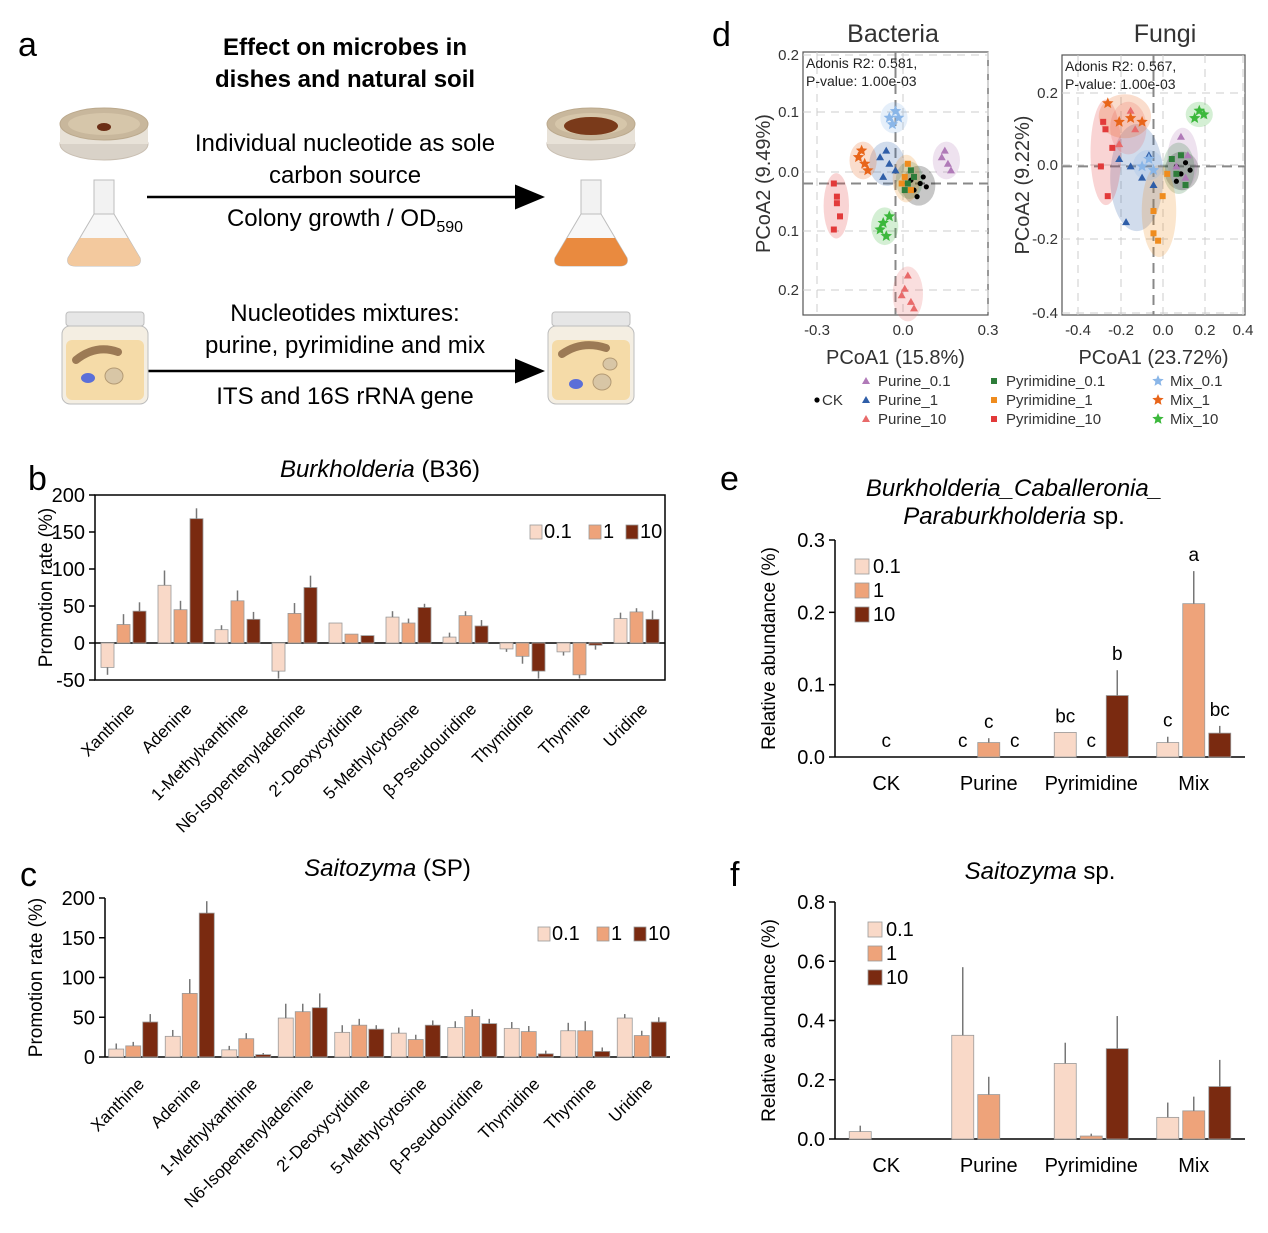  Describe the element at coordinates (208, 1126) in the screenshot. I see `x-tick-label: 1-Methylxanthine` at that location.